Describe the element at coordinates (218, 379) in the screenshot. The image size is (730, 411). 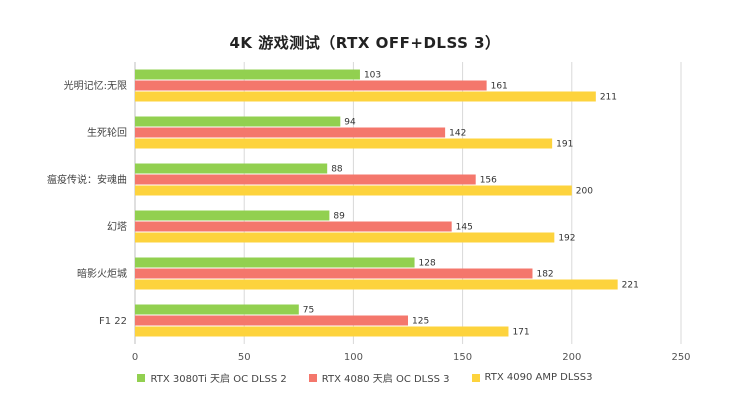
I see `legend-label-3080ti: RTX 3080Ti 天启 OC DLSS 2` at that location.